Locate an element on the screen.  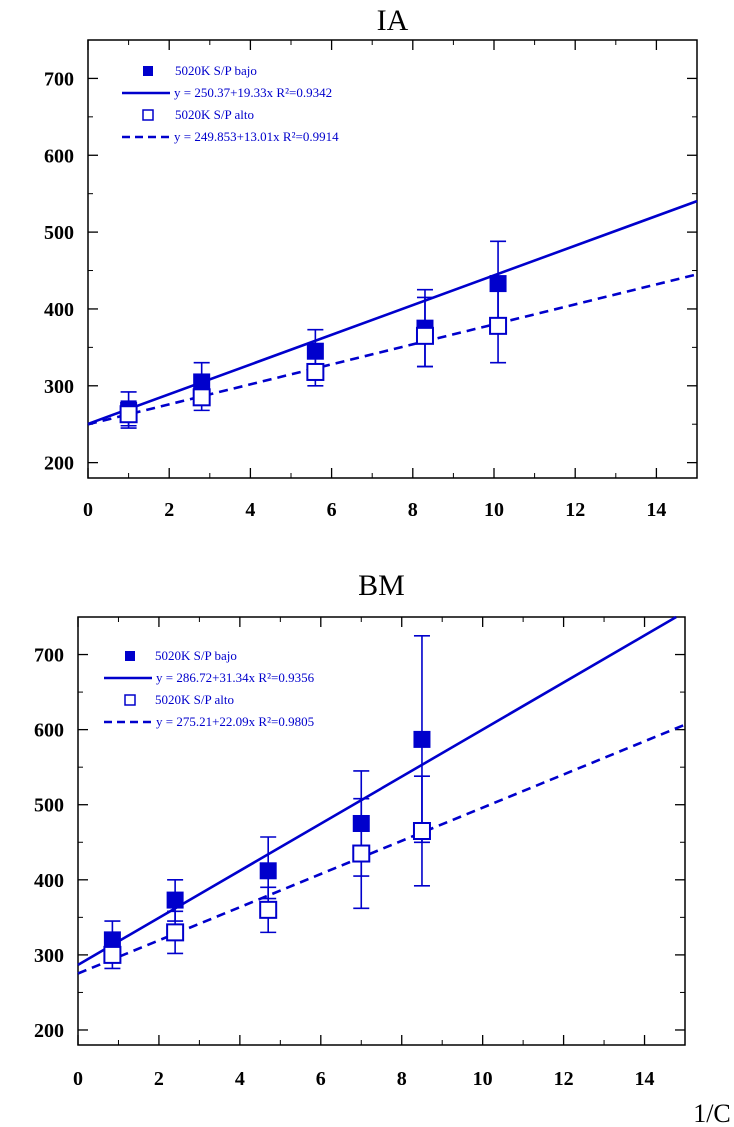
fit-line-alto is located at coordinates (392, 349).